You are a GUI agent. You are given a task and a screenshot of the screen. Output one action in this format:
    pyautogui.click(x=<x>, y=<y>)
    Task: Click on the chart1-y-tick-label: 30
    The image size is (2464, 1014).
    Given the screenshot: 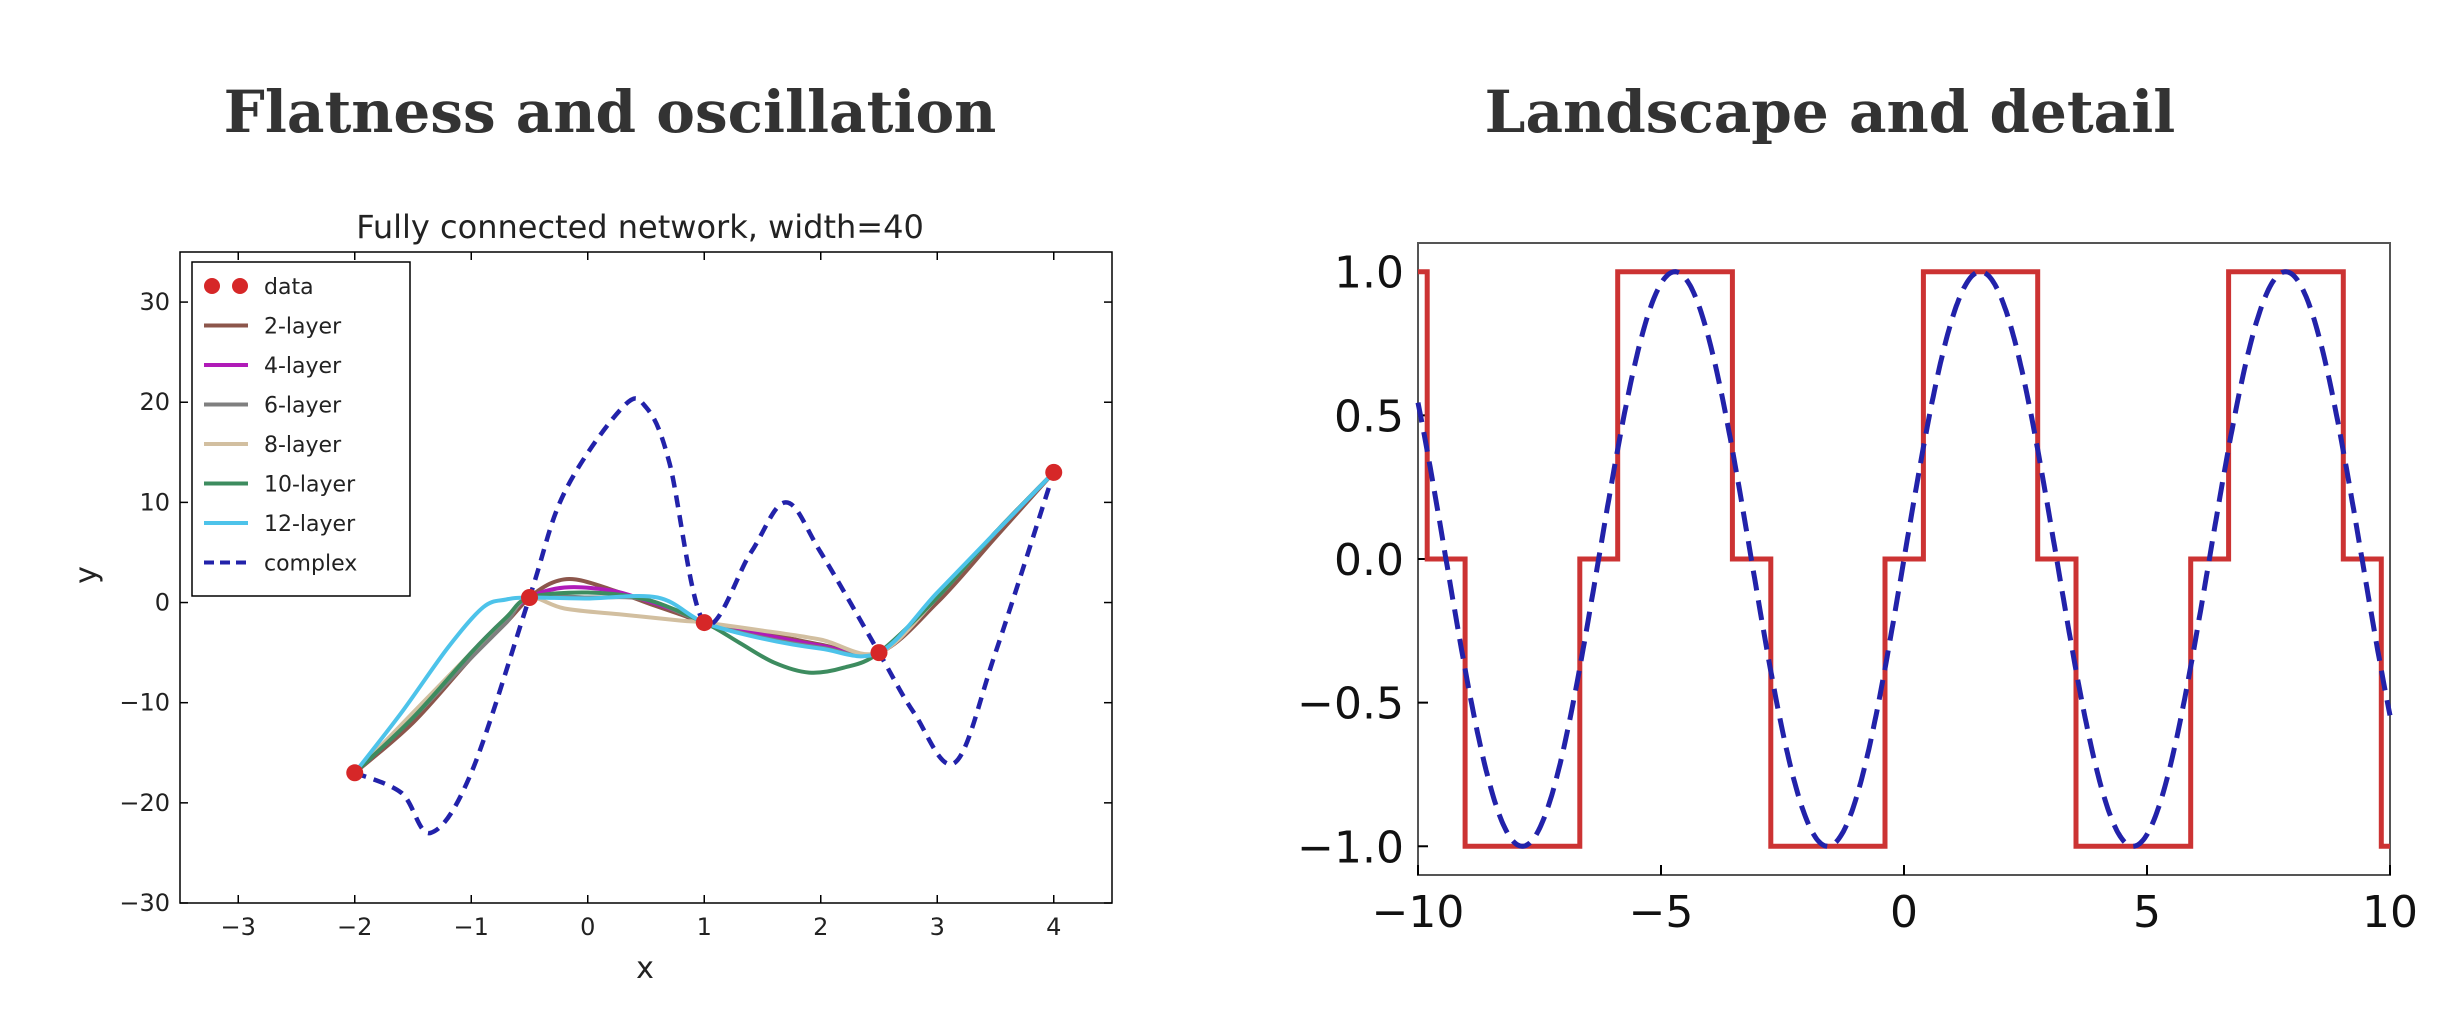 What is the action you would take?
    pyautogui.click(x=154, y=302)
    